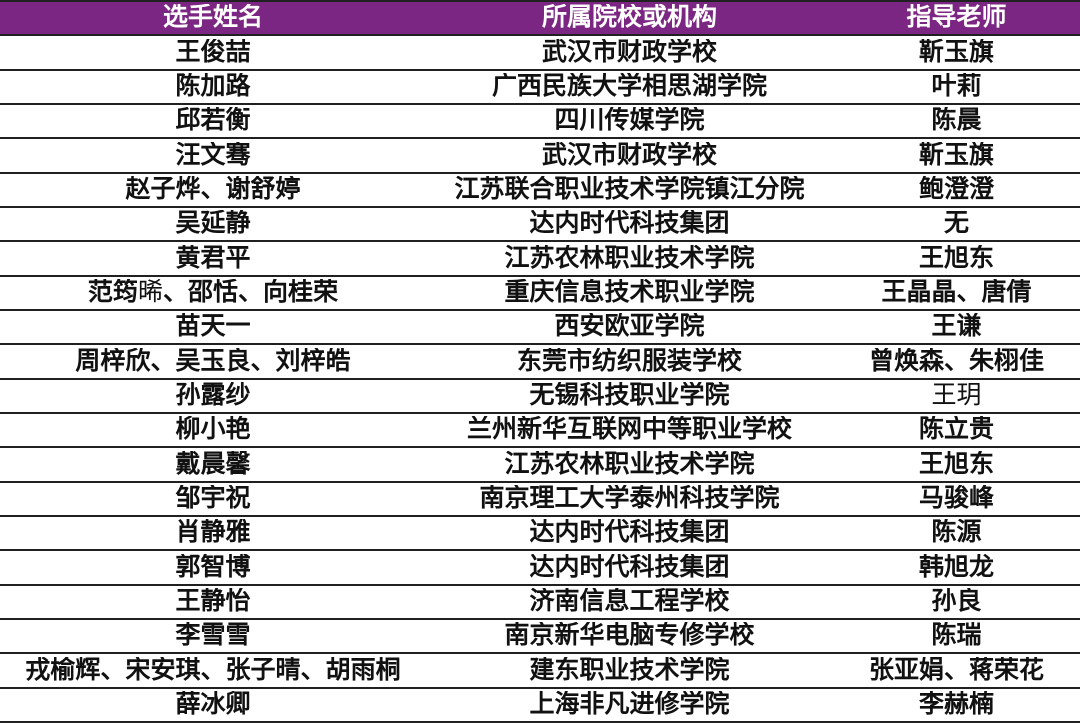 The image size is (1080, 723). What do you see at coordinates (629, 327) in the screenshot?
I see `school-cell: 西安欧亚学院` at bounding box center [629, 327].